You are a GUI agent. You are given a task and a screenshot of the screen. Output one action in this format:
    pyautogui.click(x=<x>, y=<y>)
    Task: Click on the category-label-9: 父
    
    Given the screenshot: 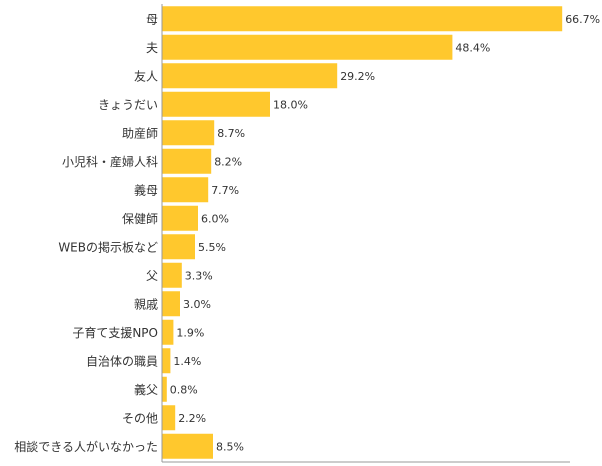 What is the action you would take?
    pyautogui.click(x=152, y=276)
    